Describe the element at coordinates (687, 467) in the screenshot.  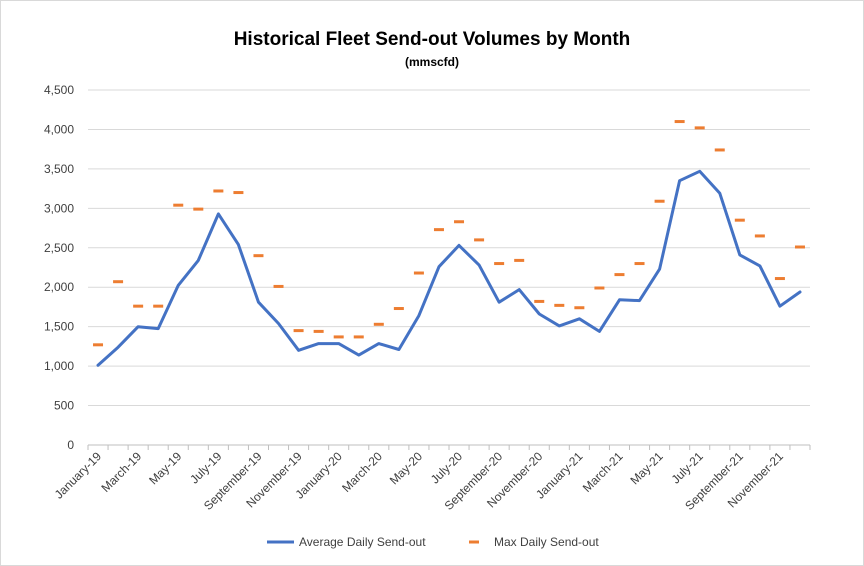
I see `x-tick-label: July-21` at that location.